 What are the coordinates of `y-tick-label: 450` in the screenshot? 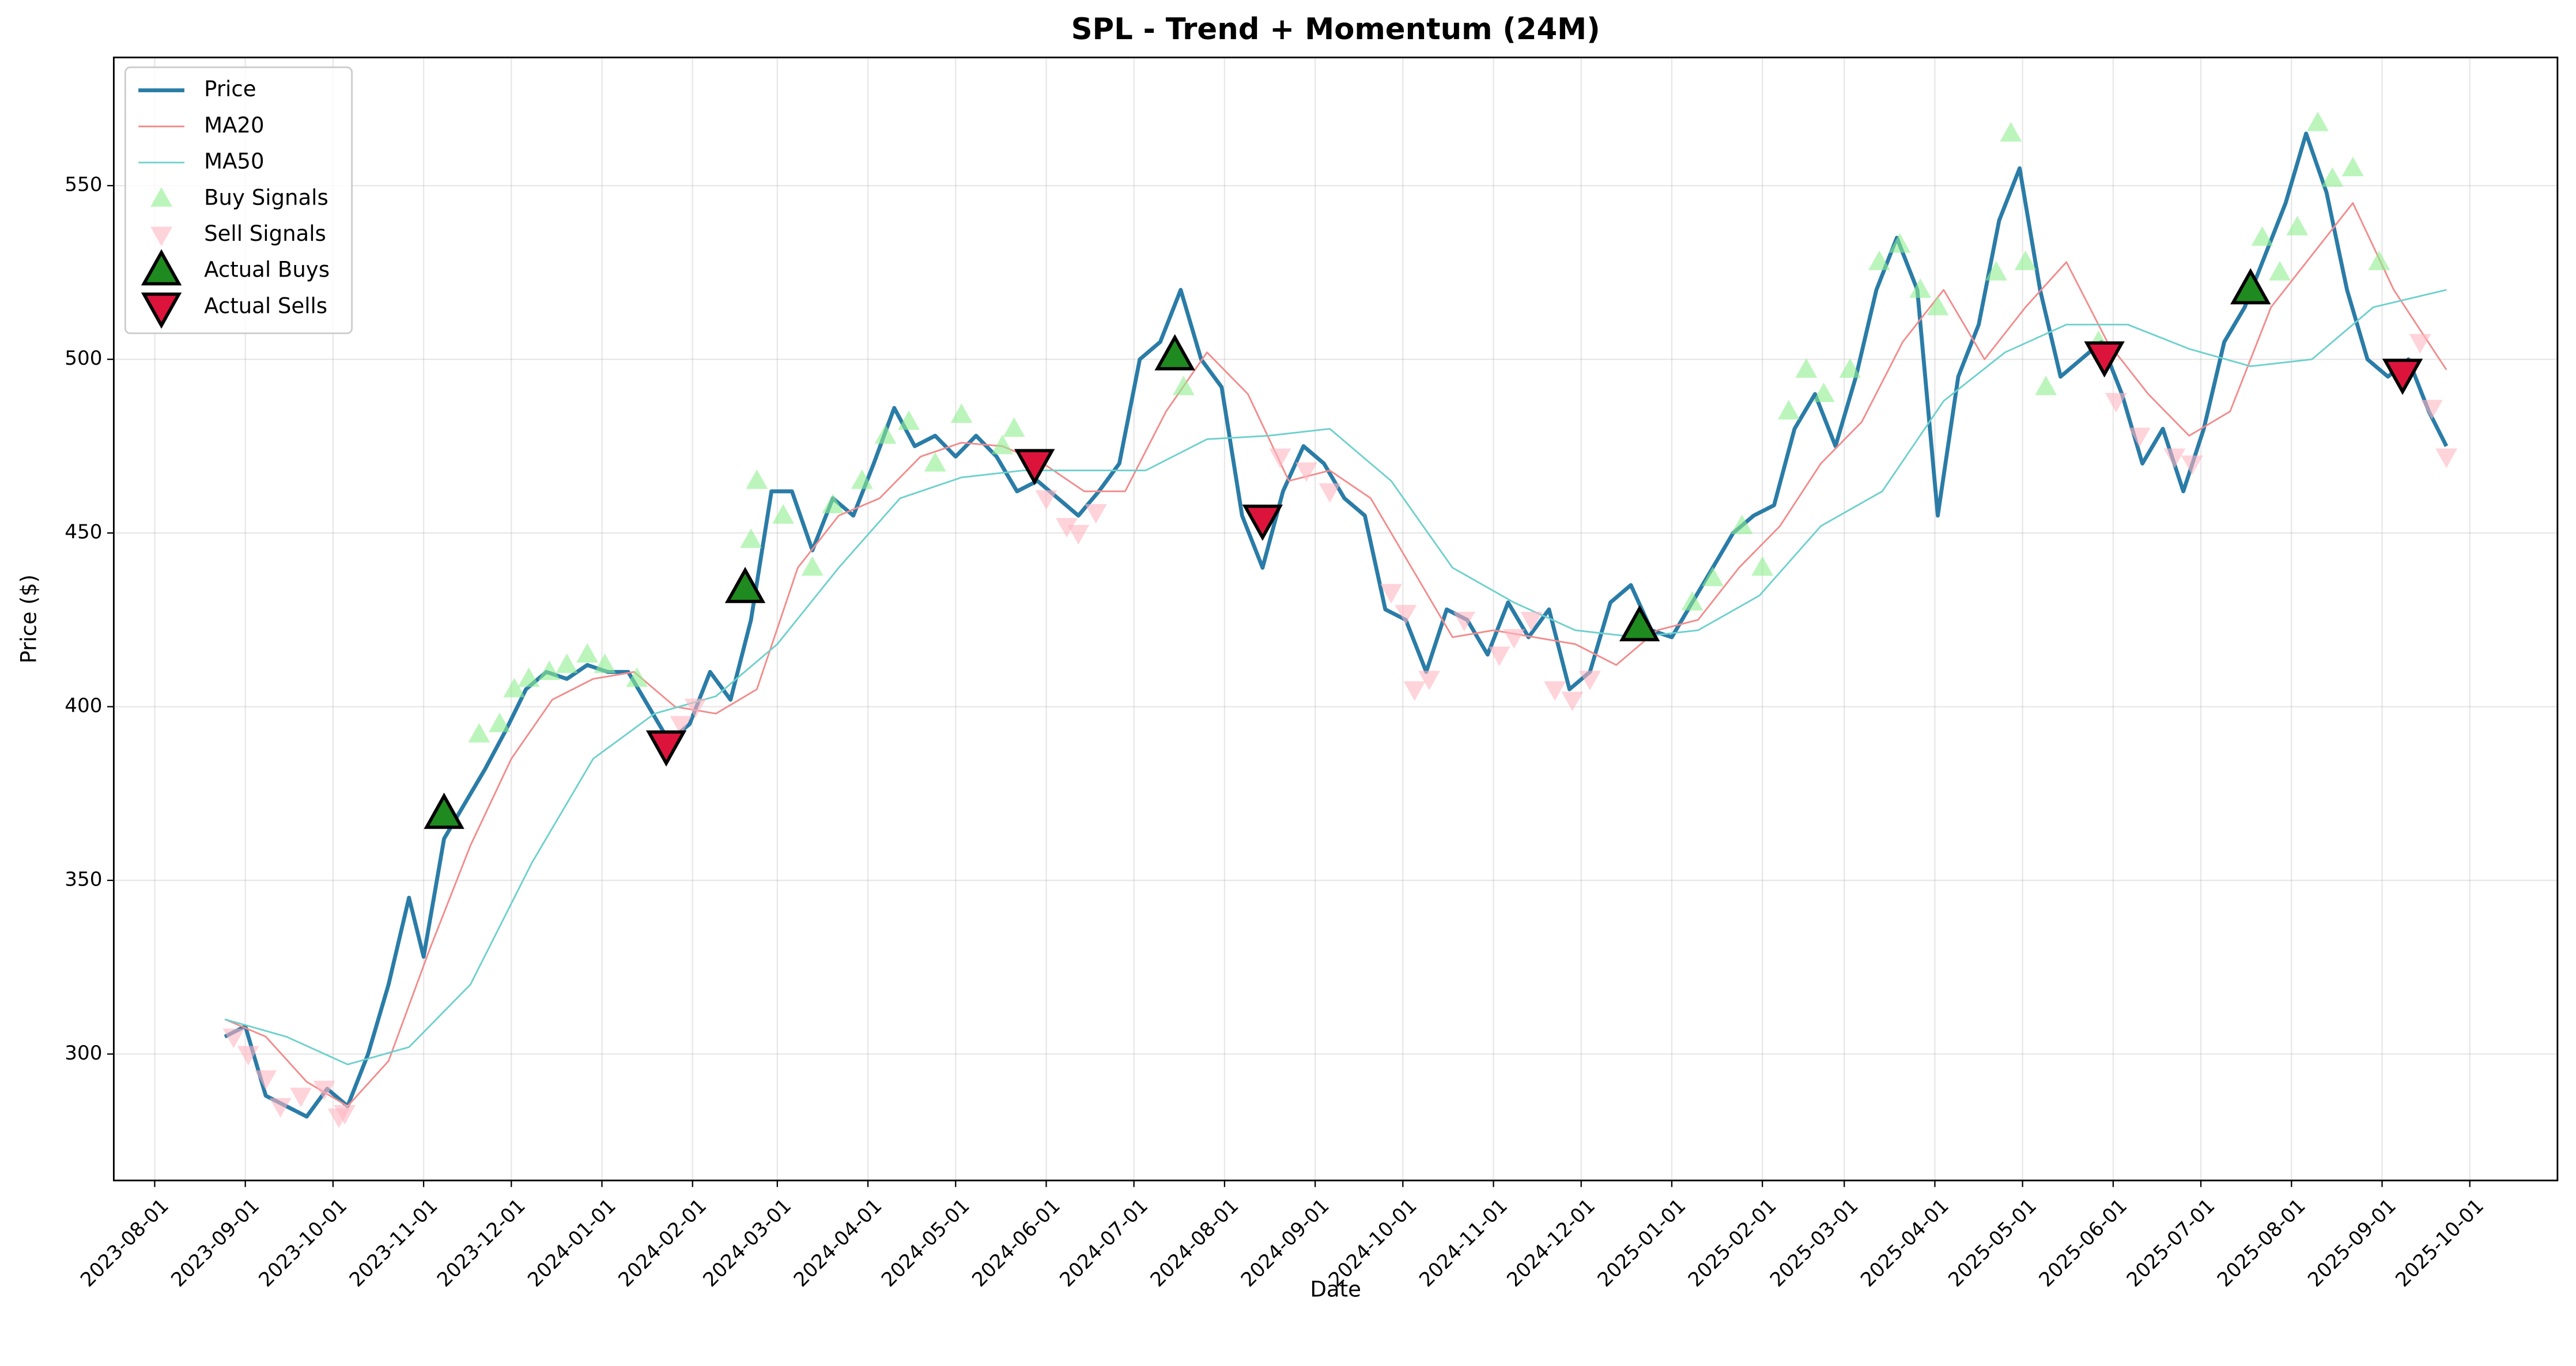 It's located at (83, 532).